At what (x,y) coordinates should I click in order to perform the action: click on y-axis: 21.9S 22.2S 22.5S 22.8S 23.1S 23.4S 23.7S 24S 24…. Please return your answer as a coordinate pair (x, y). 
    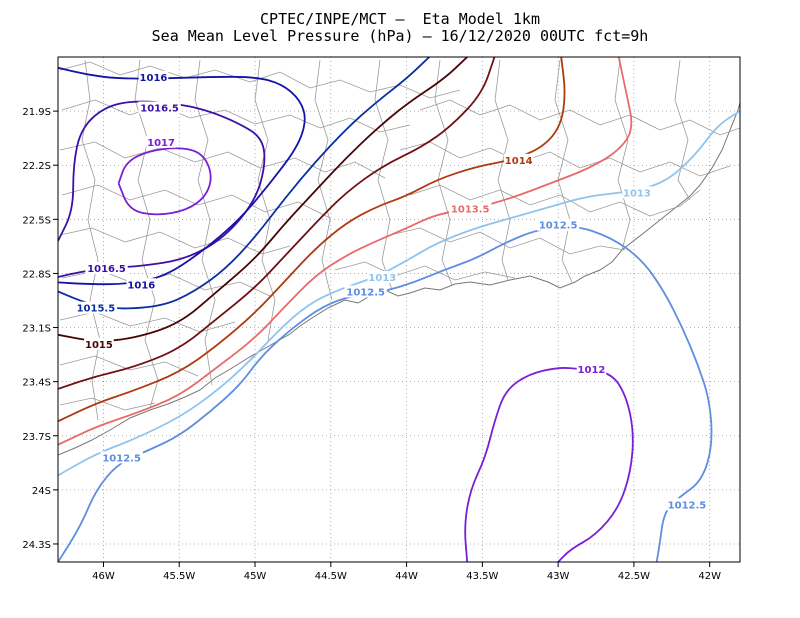
    Looking at the image, I should click on (40, 329).